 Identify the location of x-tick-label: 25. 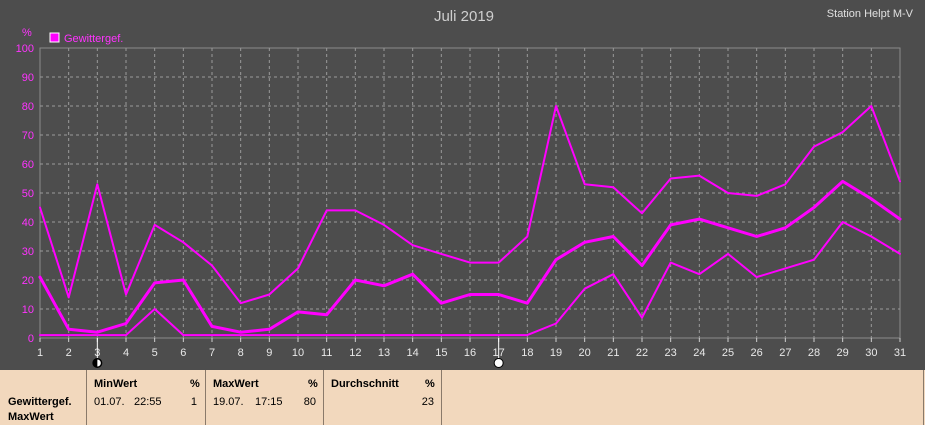
(728, 353).